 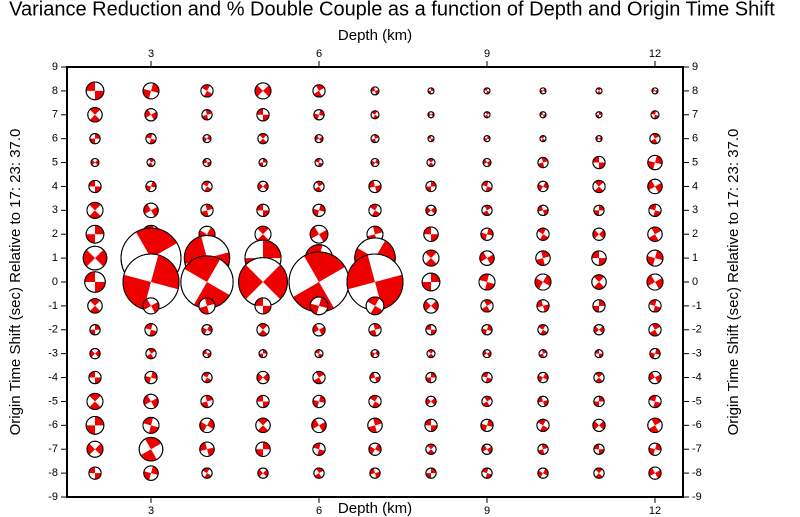 What do you see at coordinates (697, 473) in the screenshot?
I see `y-tick-label-right: -8` at bounding box center [697, 473].